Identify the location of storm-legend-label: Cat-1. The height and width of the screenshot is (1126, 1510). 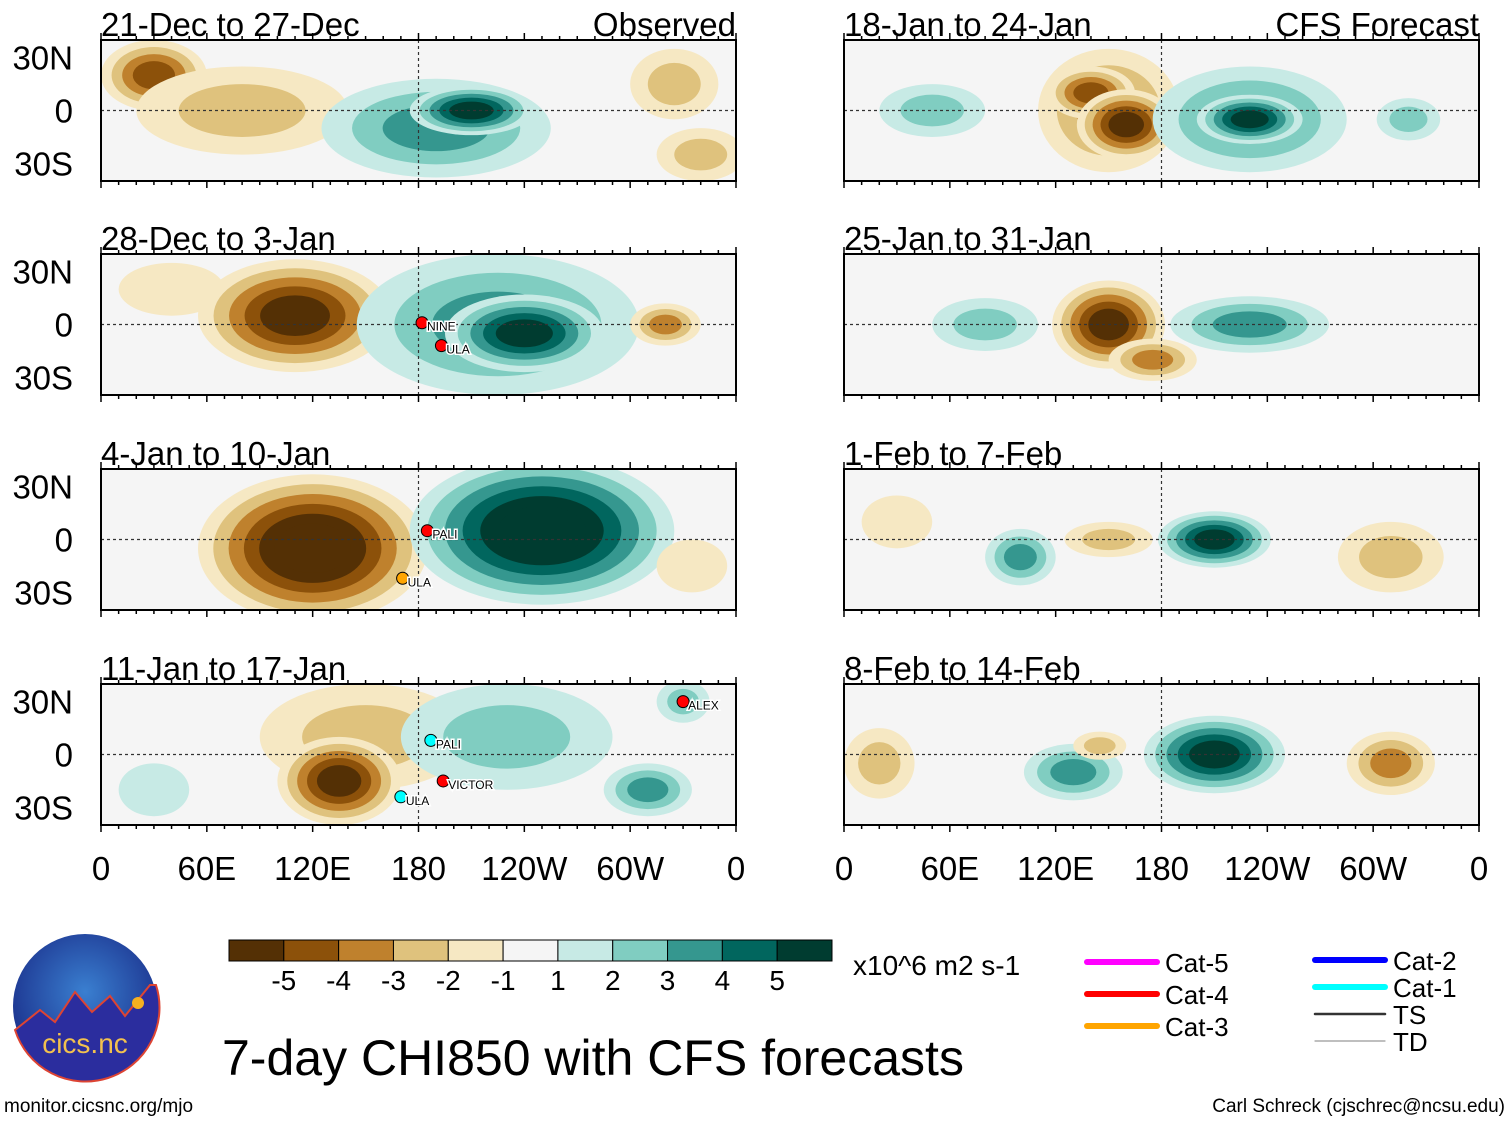
(1425, 988).